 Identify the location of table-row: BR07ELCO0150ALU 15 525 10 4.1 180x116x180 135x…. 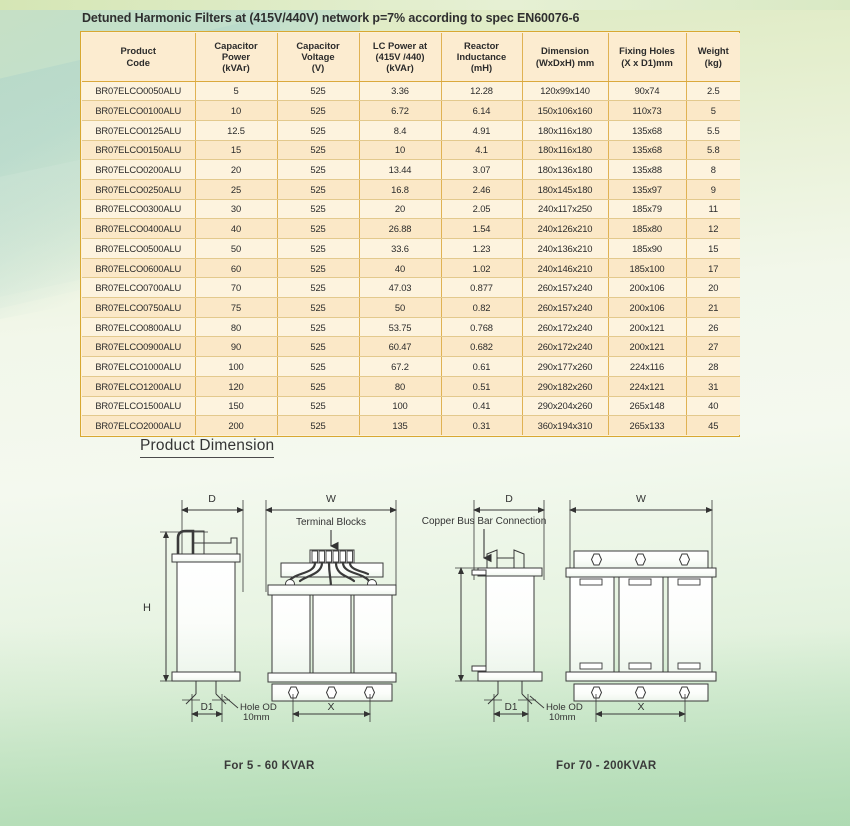
(411, 150).